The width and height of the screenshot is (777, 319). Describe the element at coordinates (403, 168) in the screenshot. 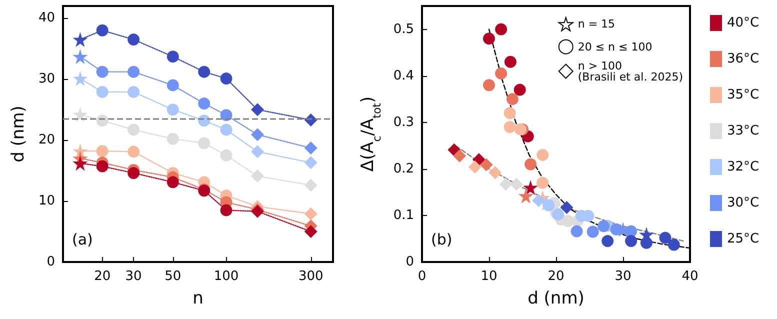

I see `y-tick-label: 0.2` at that location.